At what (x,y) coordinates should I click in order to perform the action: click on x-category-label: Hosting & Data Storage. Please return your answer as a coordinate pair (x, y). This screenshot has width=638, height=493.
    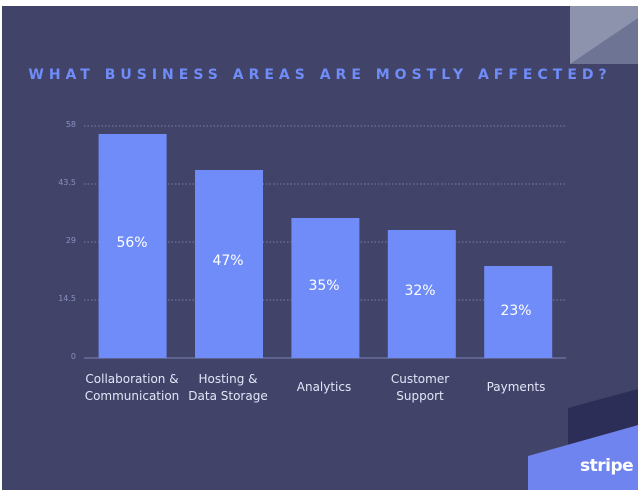
    Looking at the image, I should click on (228, 387).